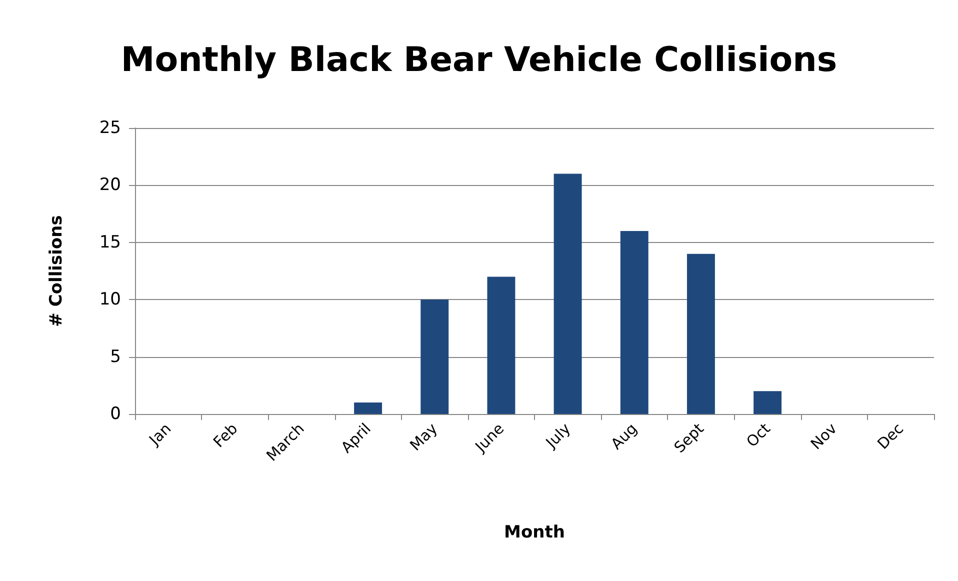  Describe the element at coordinates (110, 185) in the screenshot. I see `y-tick-label: 20` at that location.